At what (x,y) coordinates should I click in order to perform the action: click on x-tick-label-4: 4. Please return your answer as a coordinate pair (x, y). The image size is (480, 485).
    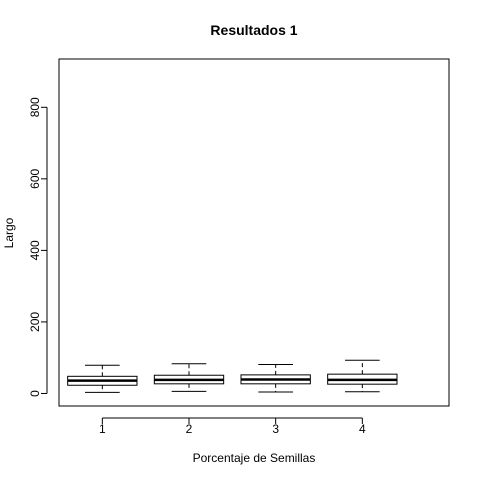
    Looking at the image, I should click on (362, 429).